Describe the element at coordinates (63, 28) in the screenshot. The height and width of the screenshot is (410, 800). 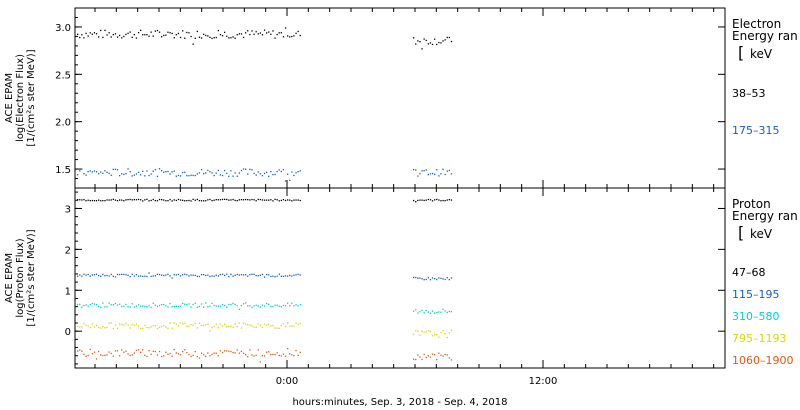
I see `electron-ytick-label: 3.0` at that location.